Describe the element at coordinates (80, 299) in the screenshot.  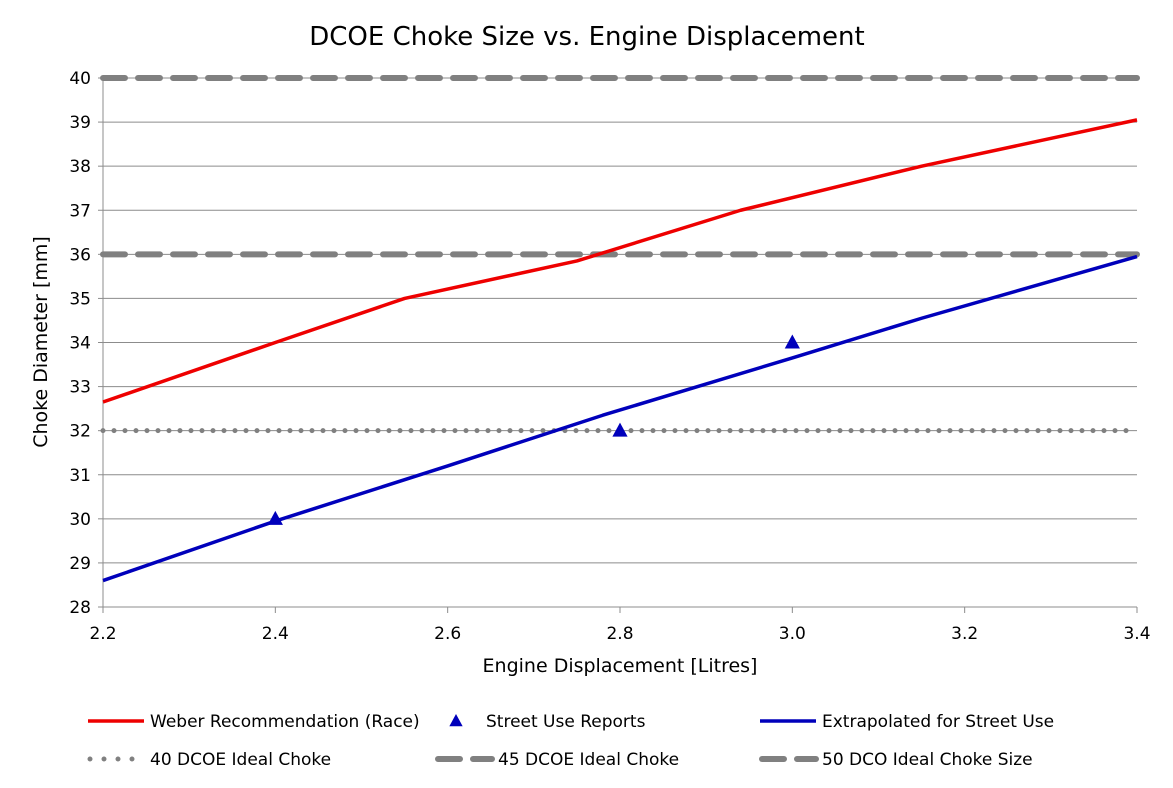
I see `y-tick-label: 35` at that location.